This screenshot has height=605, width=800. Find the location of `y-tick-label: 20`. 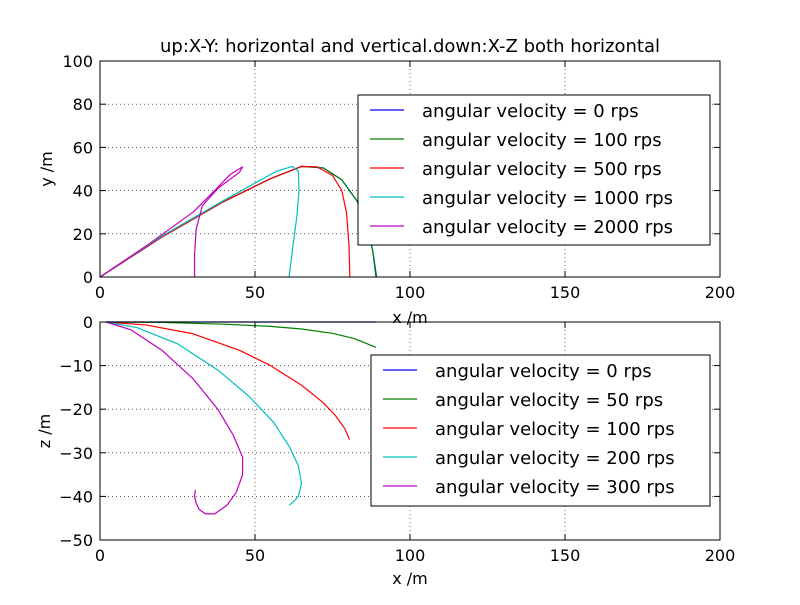

y-tick-label: 20 is located at coordinates (83, 234).